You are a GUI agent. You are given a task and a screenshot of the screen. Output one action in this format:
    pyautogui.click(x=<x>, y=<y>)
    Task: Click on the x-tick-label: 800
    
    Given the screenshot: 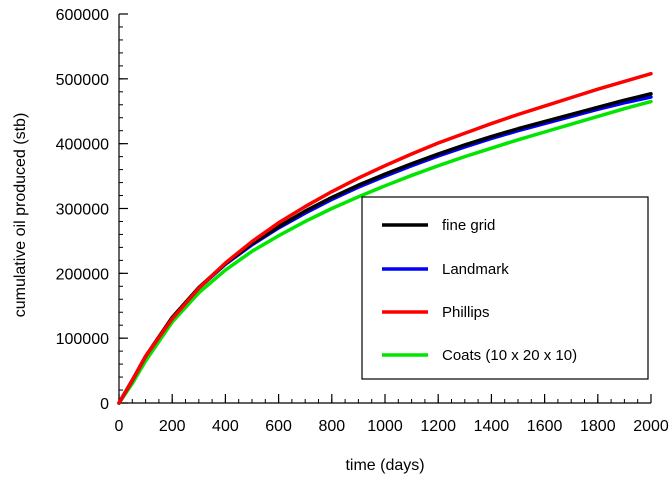 What is the action you would take?
    pyautogui.click(x=331, y=426)
    